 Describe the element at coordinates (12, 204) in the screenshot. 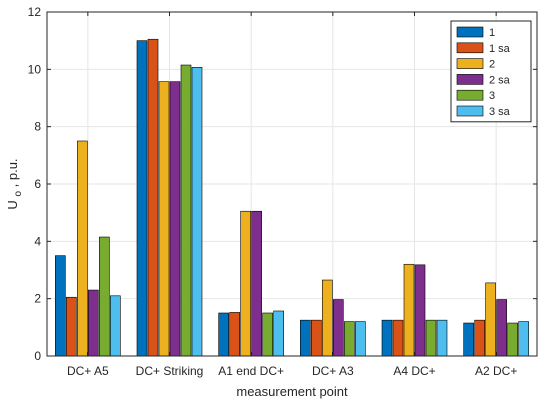

I see `y-axis-label-main: U` at that location.